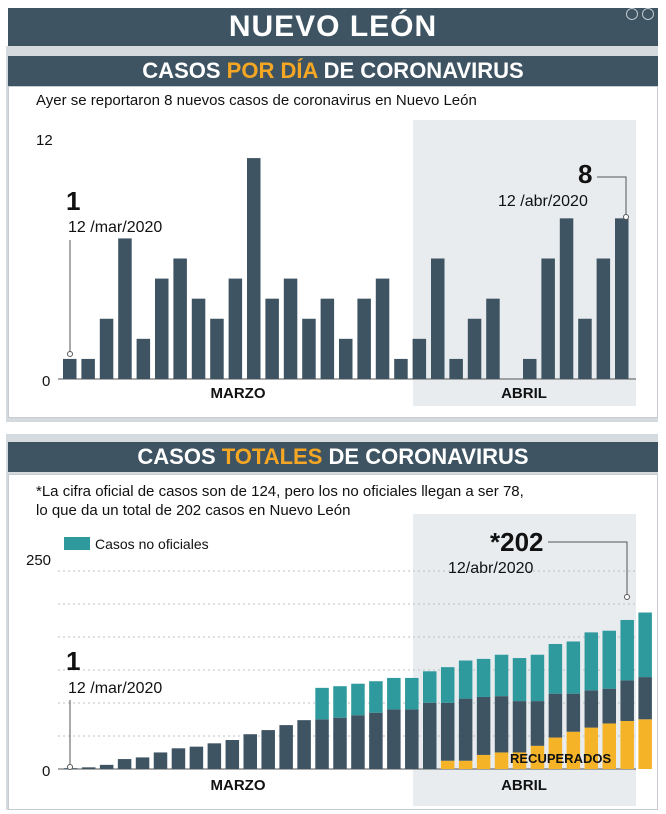 Image resolution: width=666 pixels, height=814 pixels. I want to click on section-1-title: CASOS POR DÍA DE CORONAVIRUS, so click(333, 71).